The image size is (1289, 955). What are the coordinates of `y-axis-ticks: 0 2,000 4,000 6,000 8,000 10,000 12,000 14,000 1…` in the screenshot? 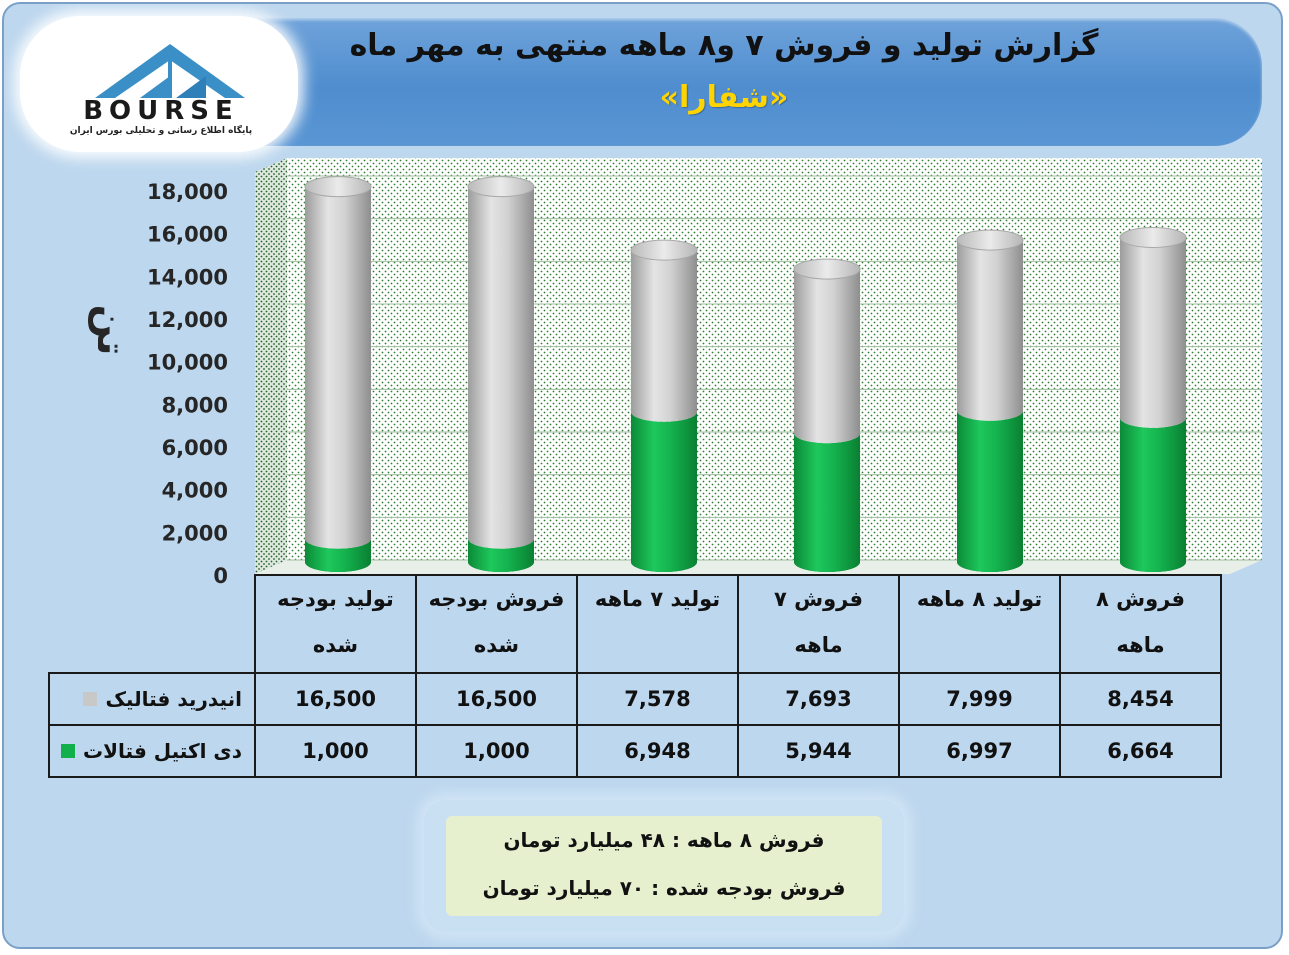 It's located at (187, 384).